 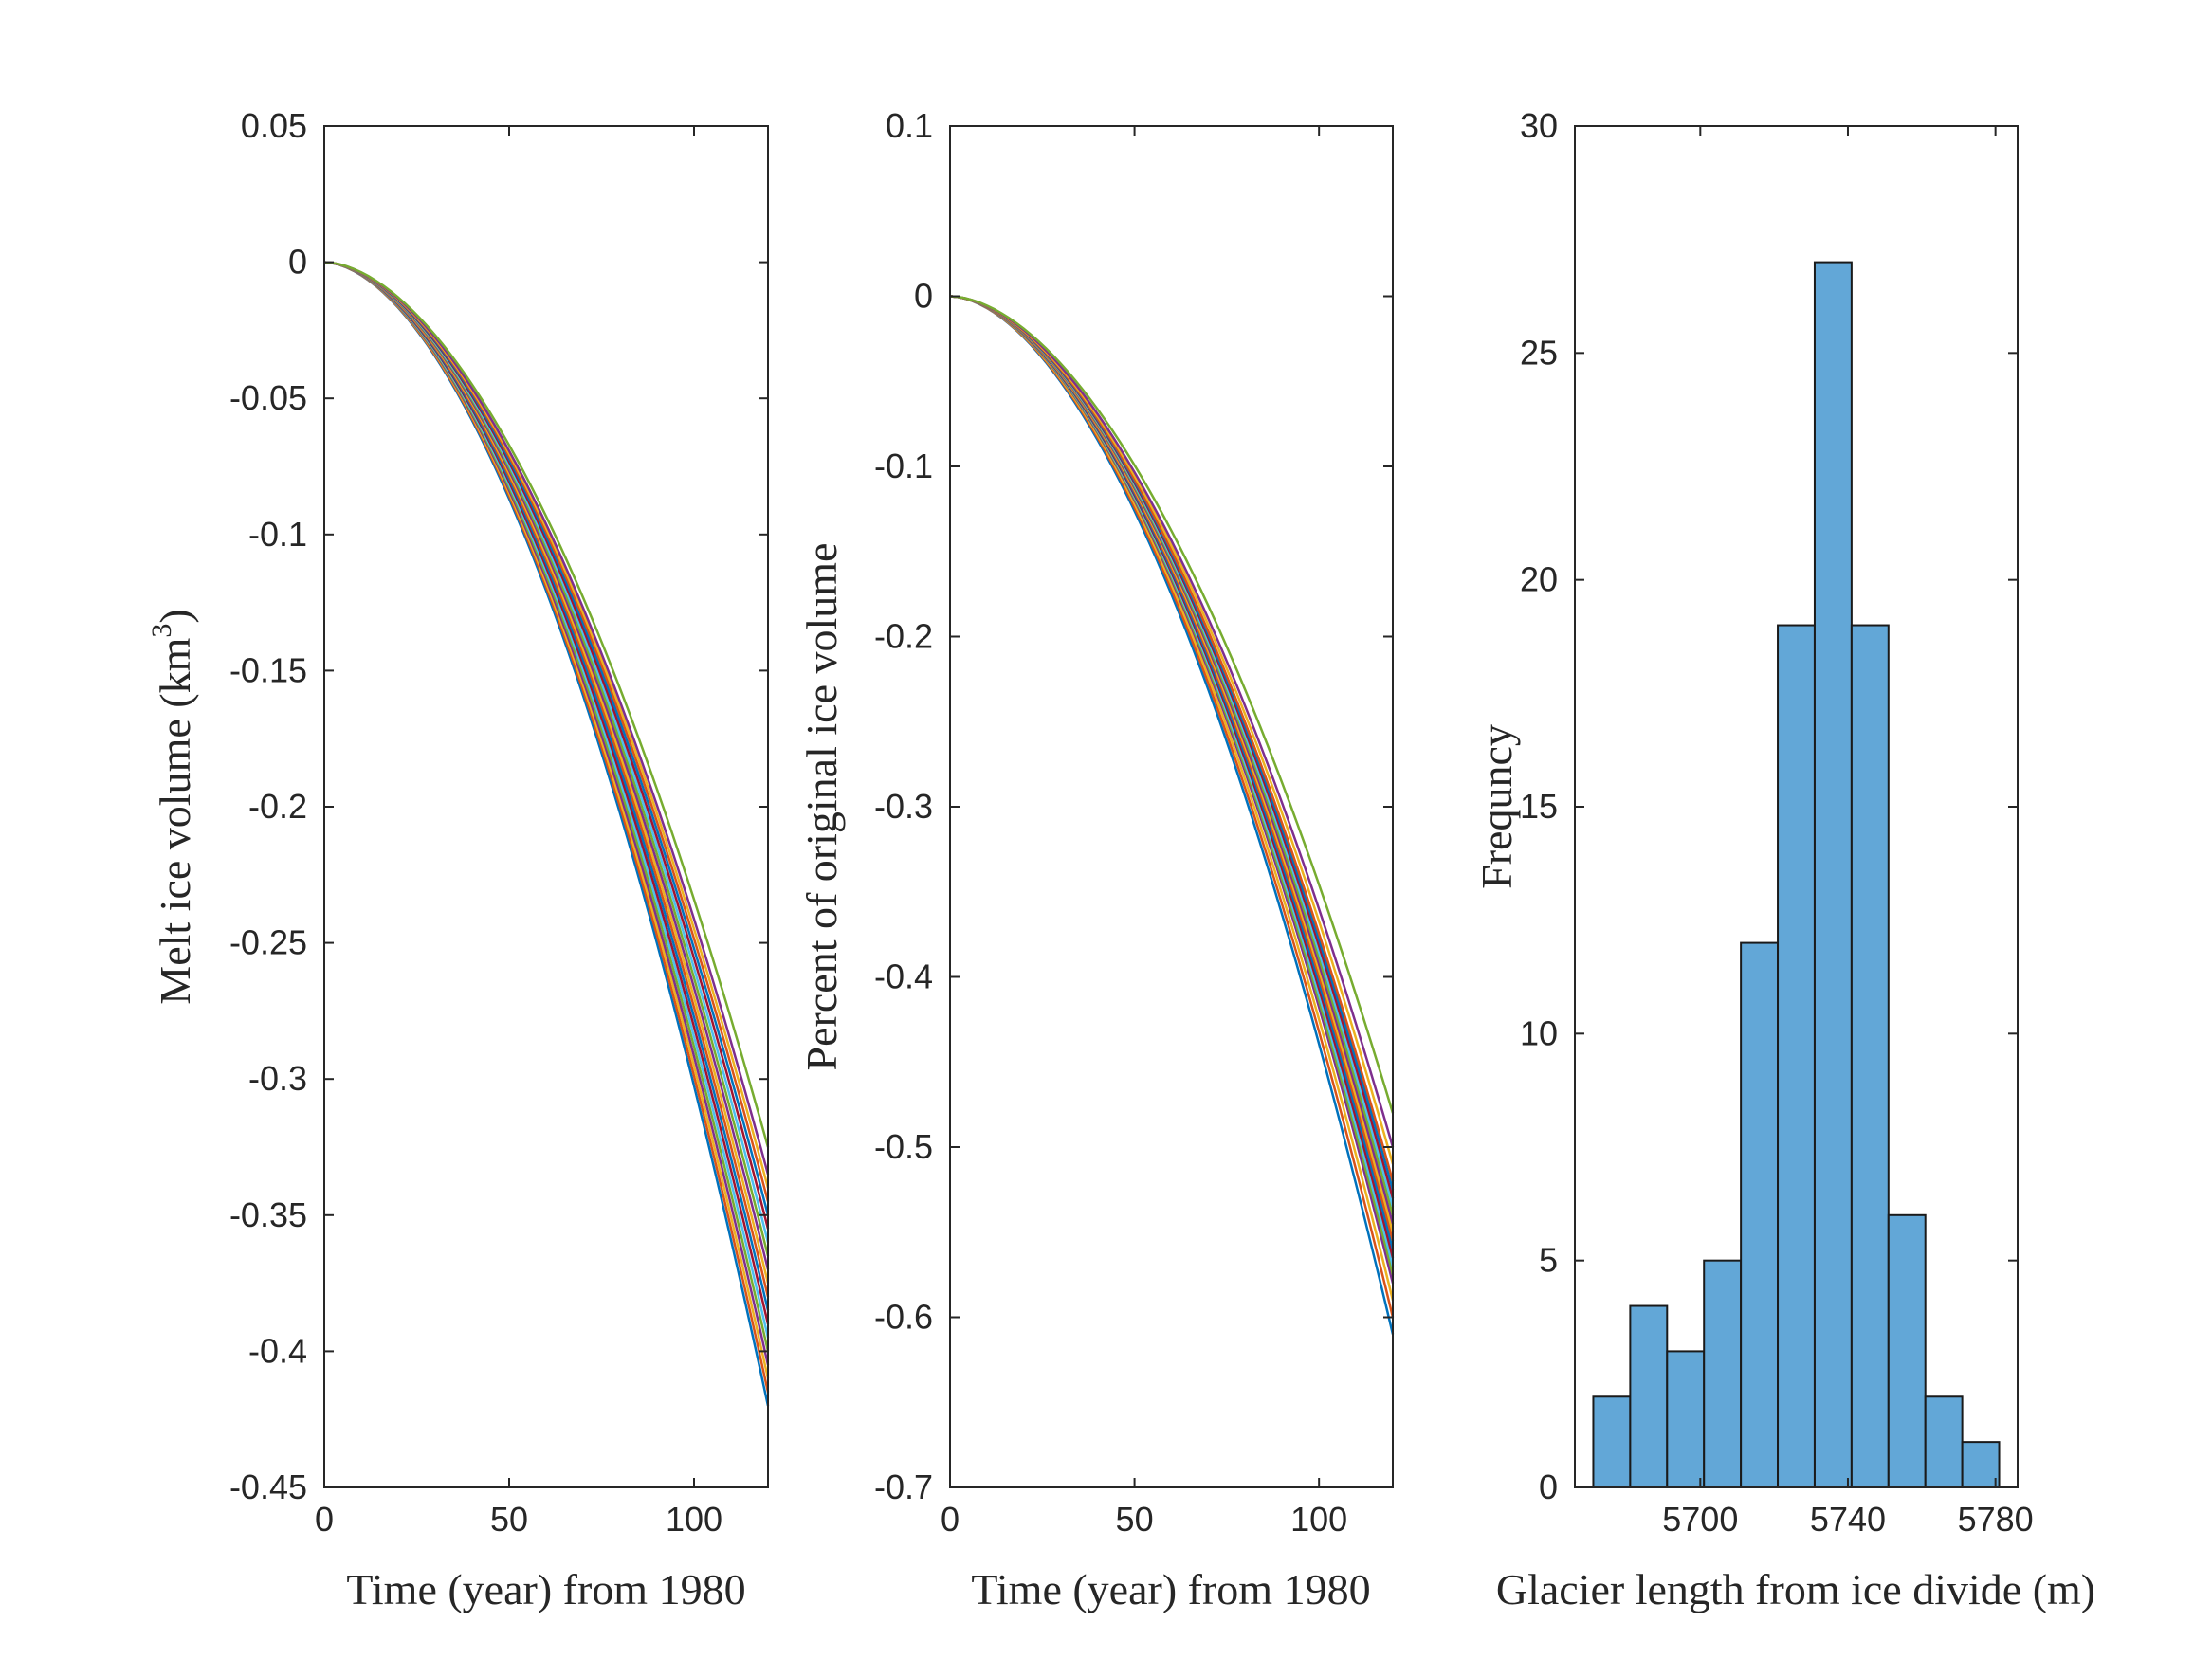 I want to click on ice-percent-xtick-label: 0, so click(x=950, y=1519).